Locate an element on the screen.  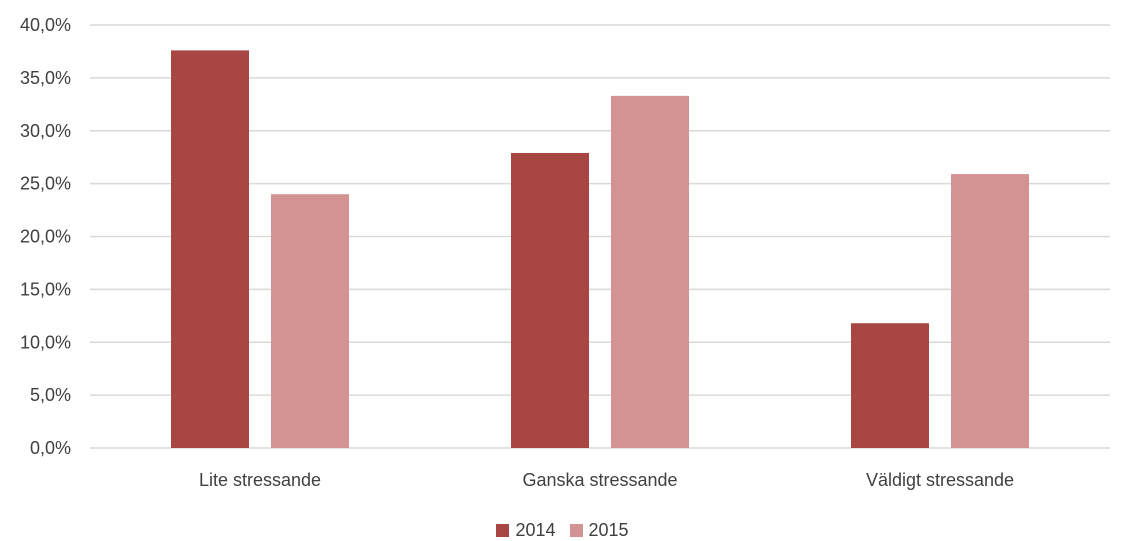
category-label: Väldigt stressande is located at coordinates (940, 480).